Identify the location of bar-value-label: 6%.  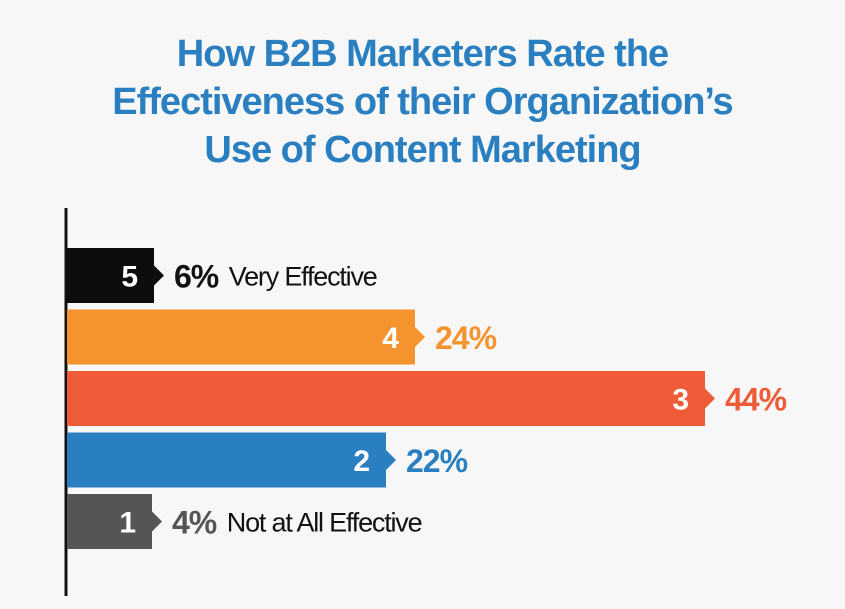
(196, 277).